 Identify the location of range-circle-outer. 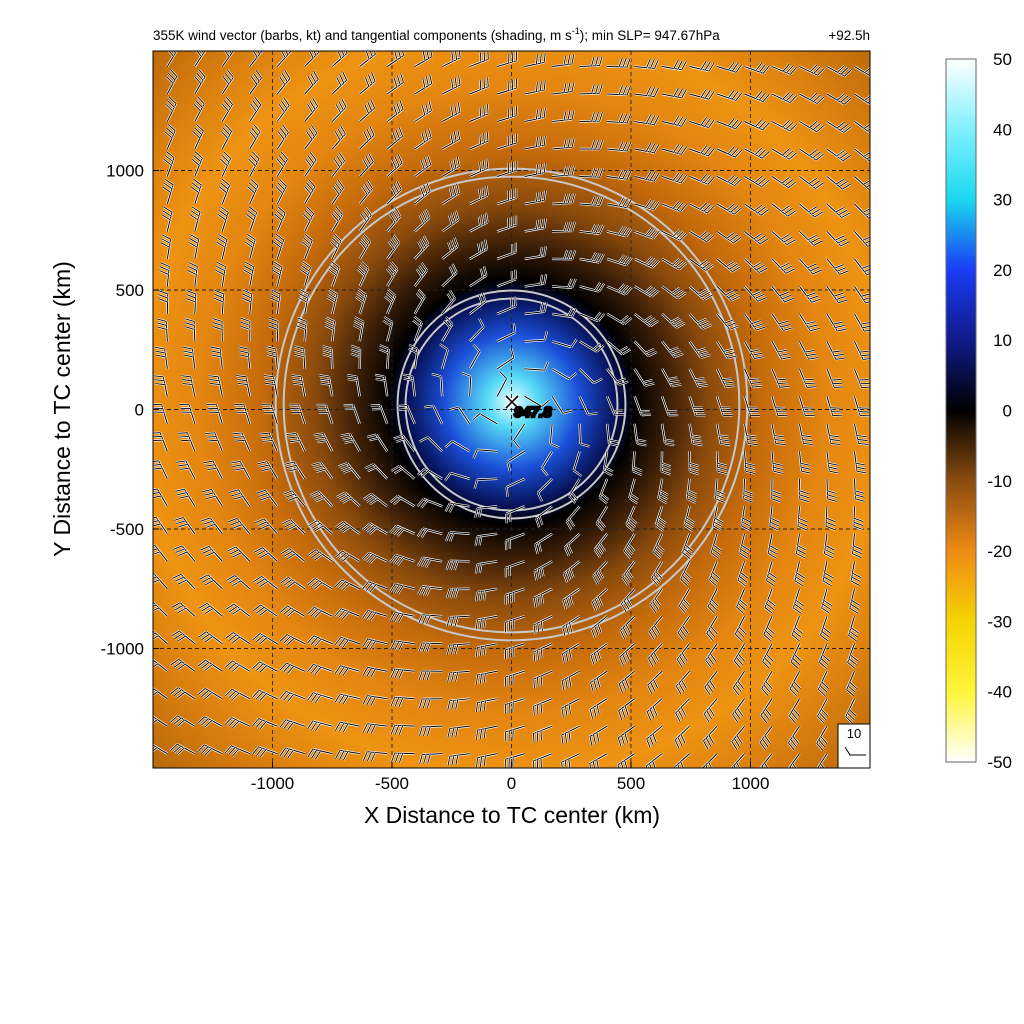
(511, 404).